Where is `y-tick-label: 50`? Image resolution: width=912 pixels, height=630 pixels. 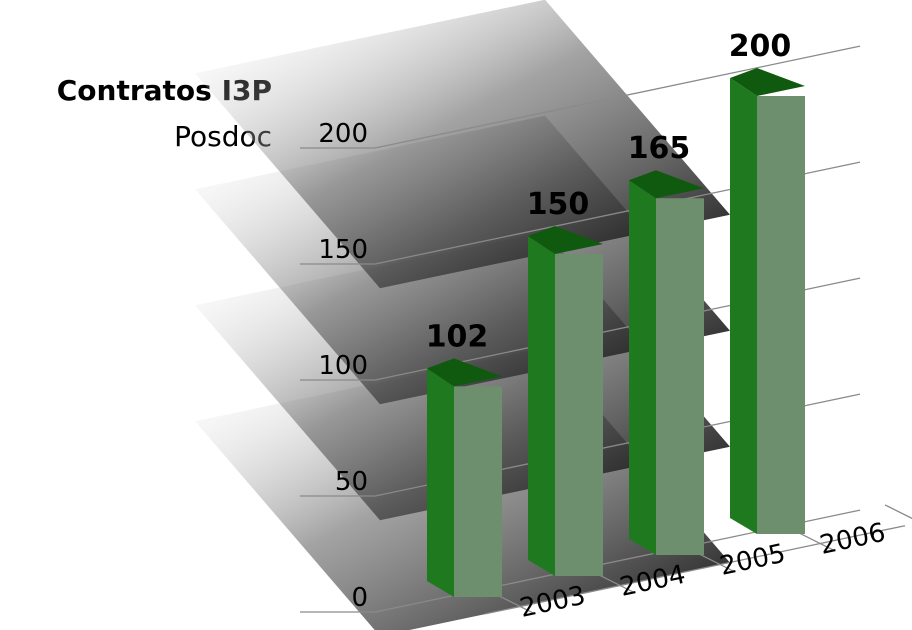
y-tick-label: 50 is located at coordinates (351, 482).